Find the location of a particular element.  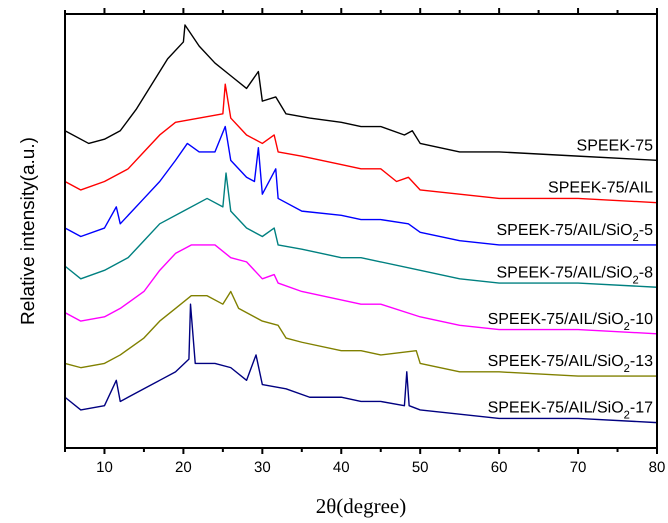

x-tick-label: 10 is located at coordinates (104, 467).